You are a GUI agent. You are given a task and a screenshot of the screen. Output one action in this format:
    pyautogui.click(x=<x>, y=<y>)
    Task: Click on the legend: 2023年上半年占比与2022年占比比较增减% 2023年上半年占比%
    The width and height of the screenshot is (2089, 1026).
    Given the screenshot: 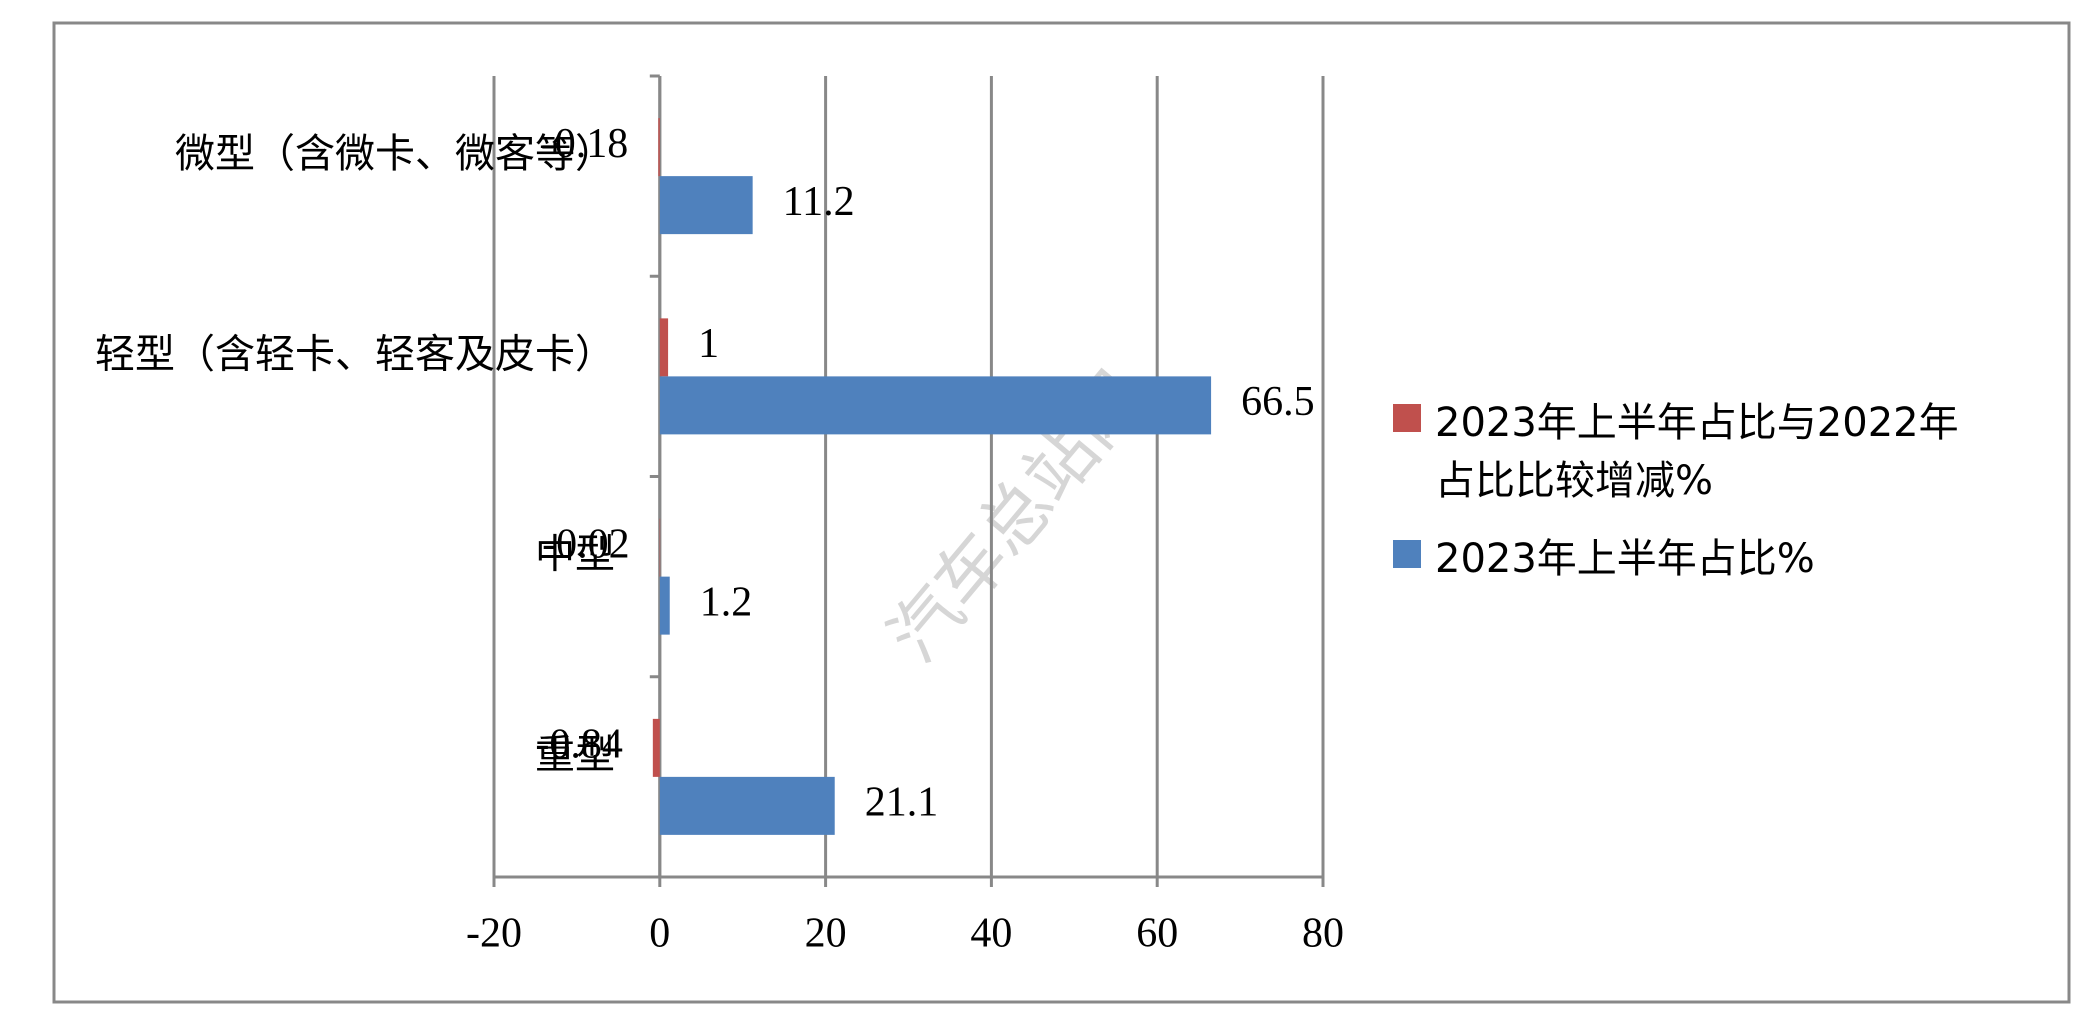 What is the action you would take?
    pyautogui.click(x=1693, y=497)
    